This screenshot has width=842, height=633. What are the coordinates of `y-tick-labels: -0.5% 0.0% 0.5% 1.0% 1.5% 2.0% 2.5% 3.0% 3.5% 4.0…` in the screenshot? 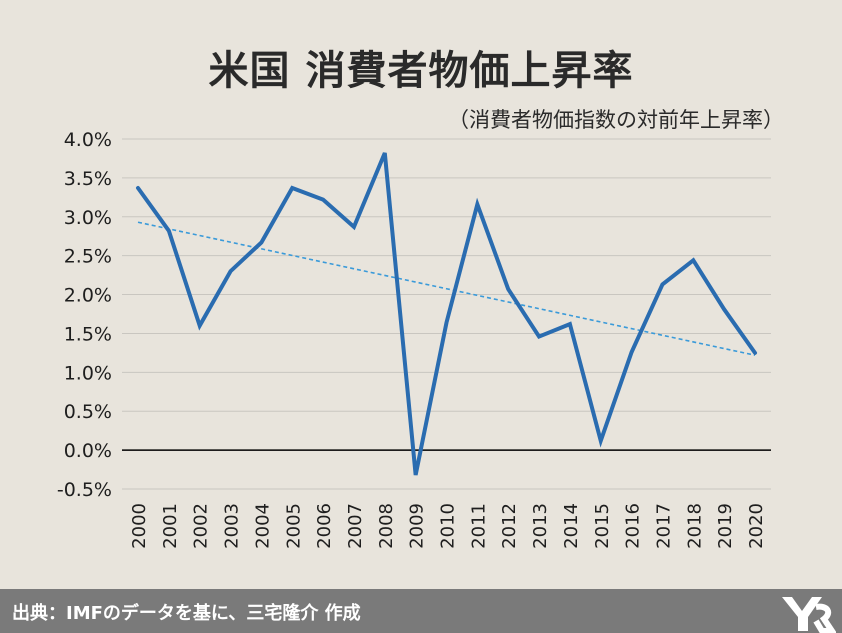 It's located at (84, 315).